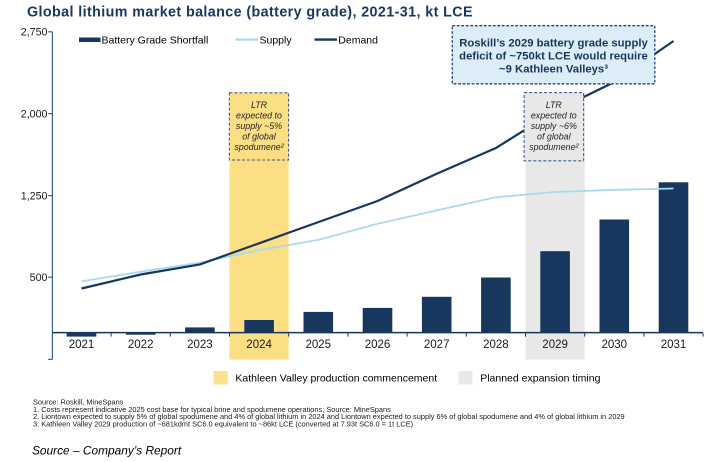 Image resolution: width=712 pixels, height=462 pixels. What do you see at coordinates (553, 69) in the screenshot?
I see `svg-text: ~9 Kathleen Valleys³` at bounding box center [553, 69].